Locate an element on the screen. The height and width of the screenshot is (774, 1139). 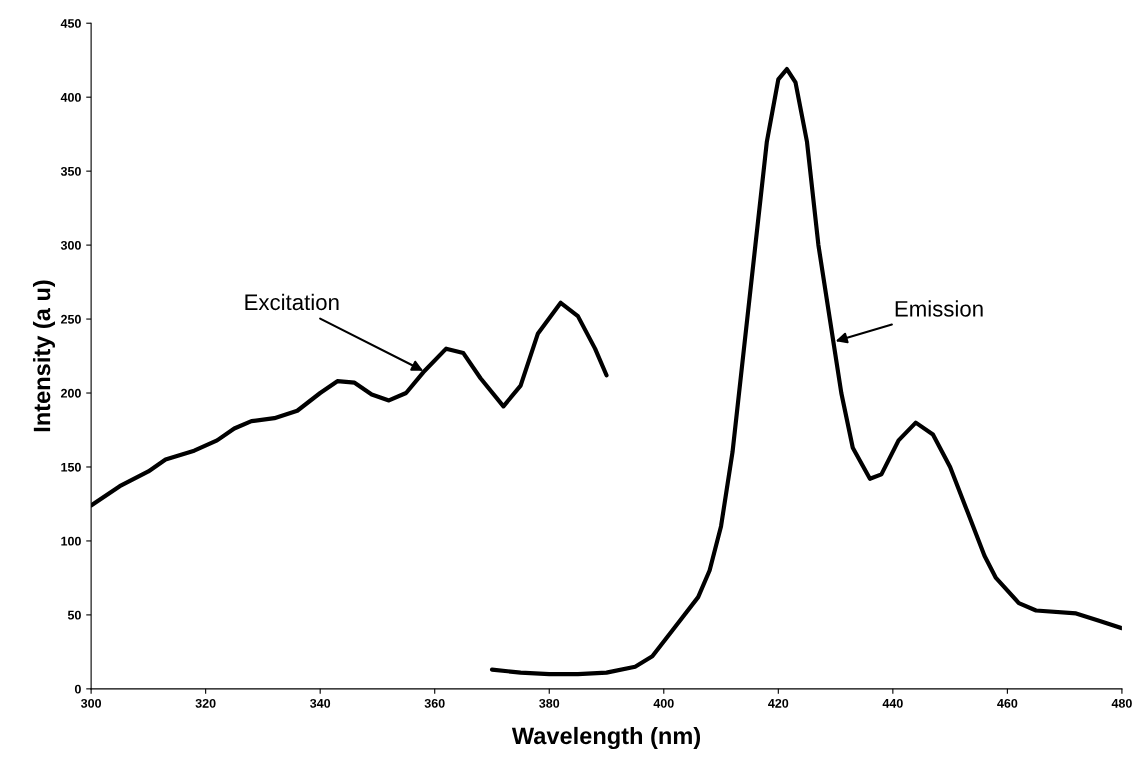
y-tick-label: 150 is located at coordinates (71, 467).